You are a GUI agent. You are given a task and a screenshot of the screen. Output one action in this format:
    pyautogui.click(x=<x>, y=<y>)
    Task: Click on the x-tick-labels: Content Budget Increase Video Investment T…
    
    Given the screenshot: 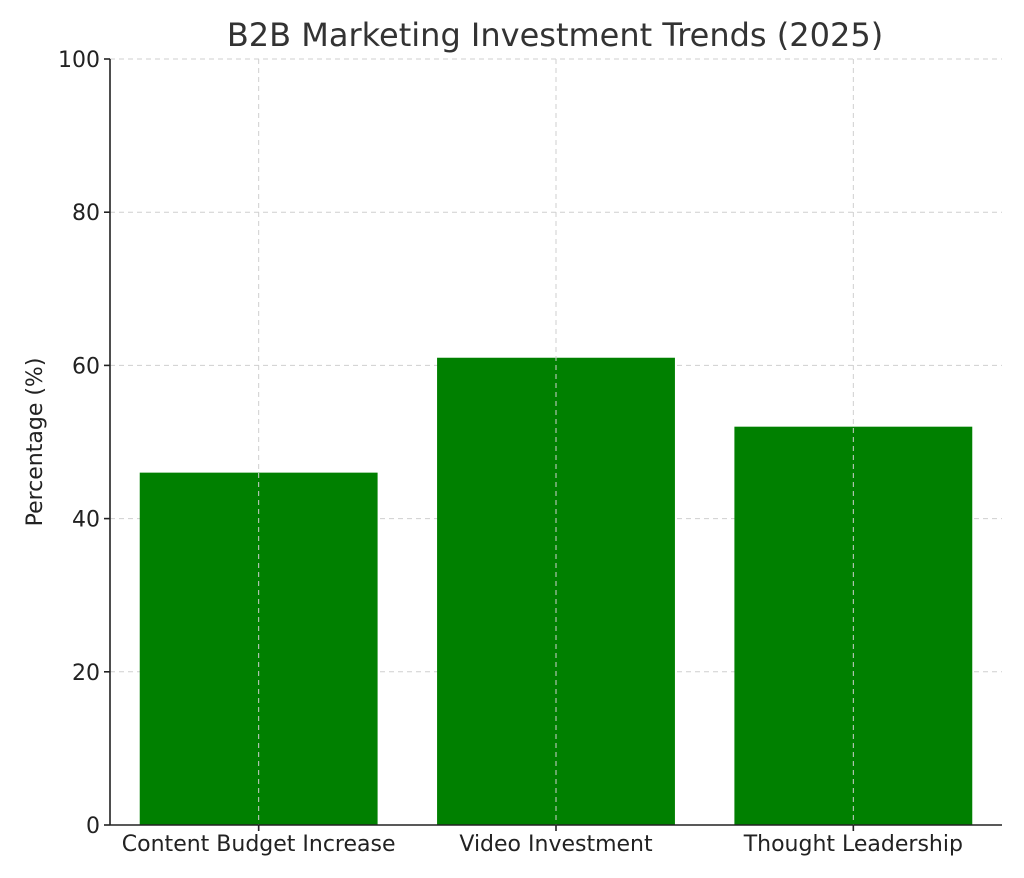 What is the action you would take?
    pyautogui.click(x=542, y=844)
    